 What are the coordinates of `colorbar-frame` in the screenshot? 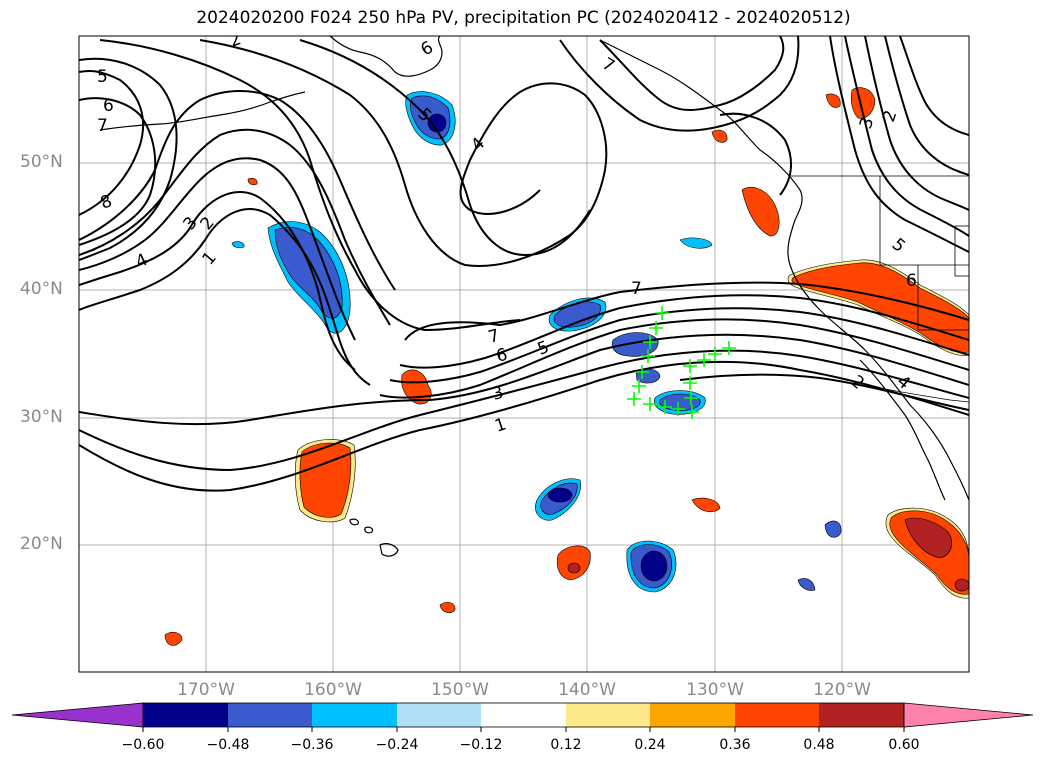 It's located at (523, 715).